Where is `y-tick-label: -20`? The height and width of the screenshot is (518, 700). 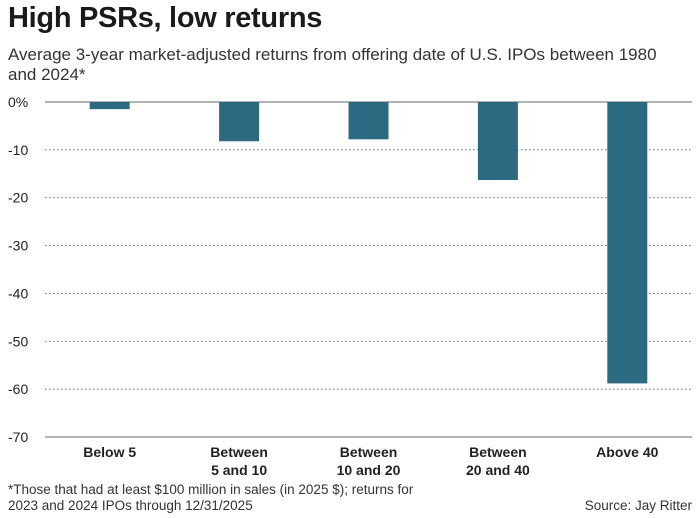
y-tick-label: -20 is located at coordinates (18, 198).